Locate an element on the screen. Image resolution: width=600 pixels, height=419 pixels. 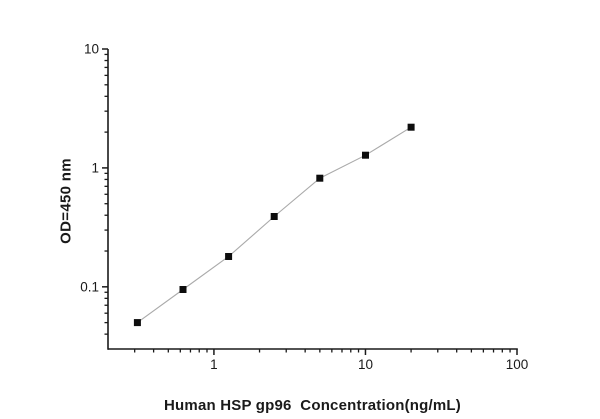
y-tick-label: 1 is located at coordinates (95, 167).